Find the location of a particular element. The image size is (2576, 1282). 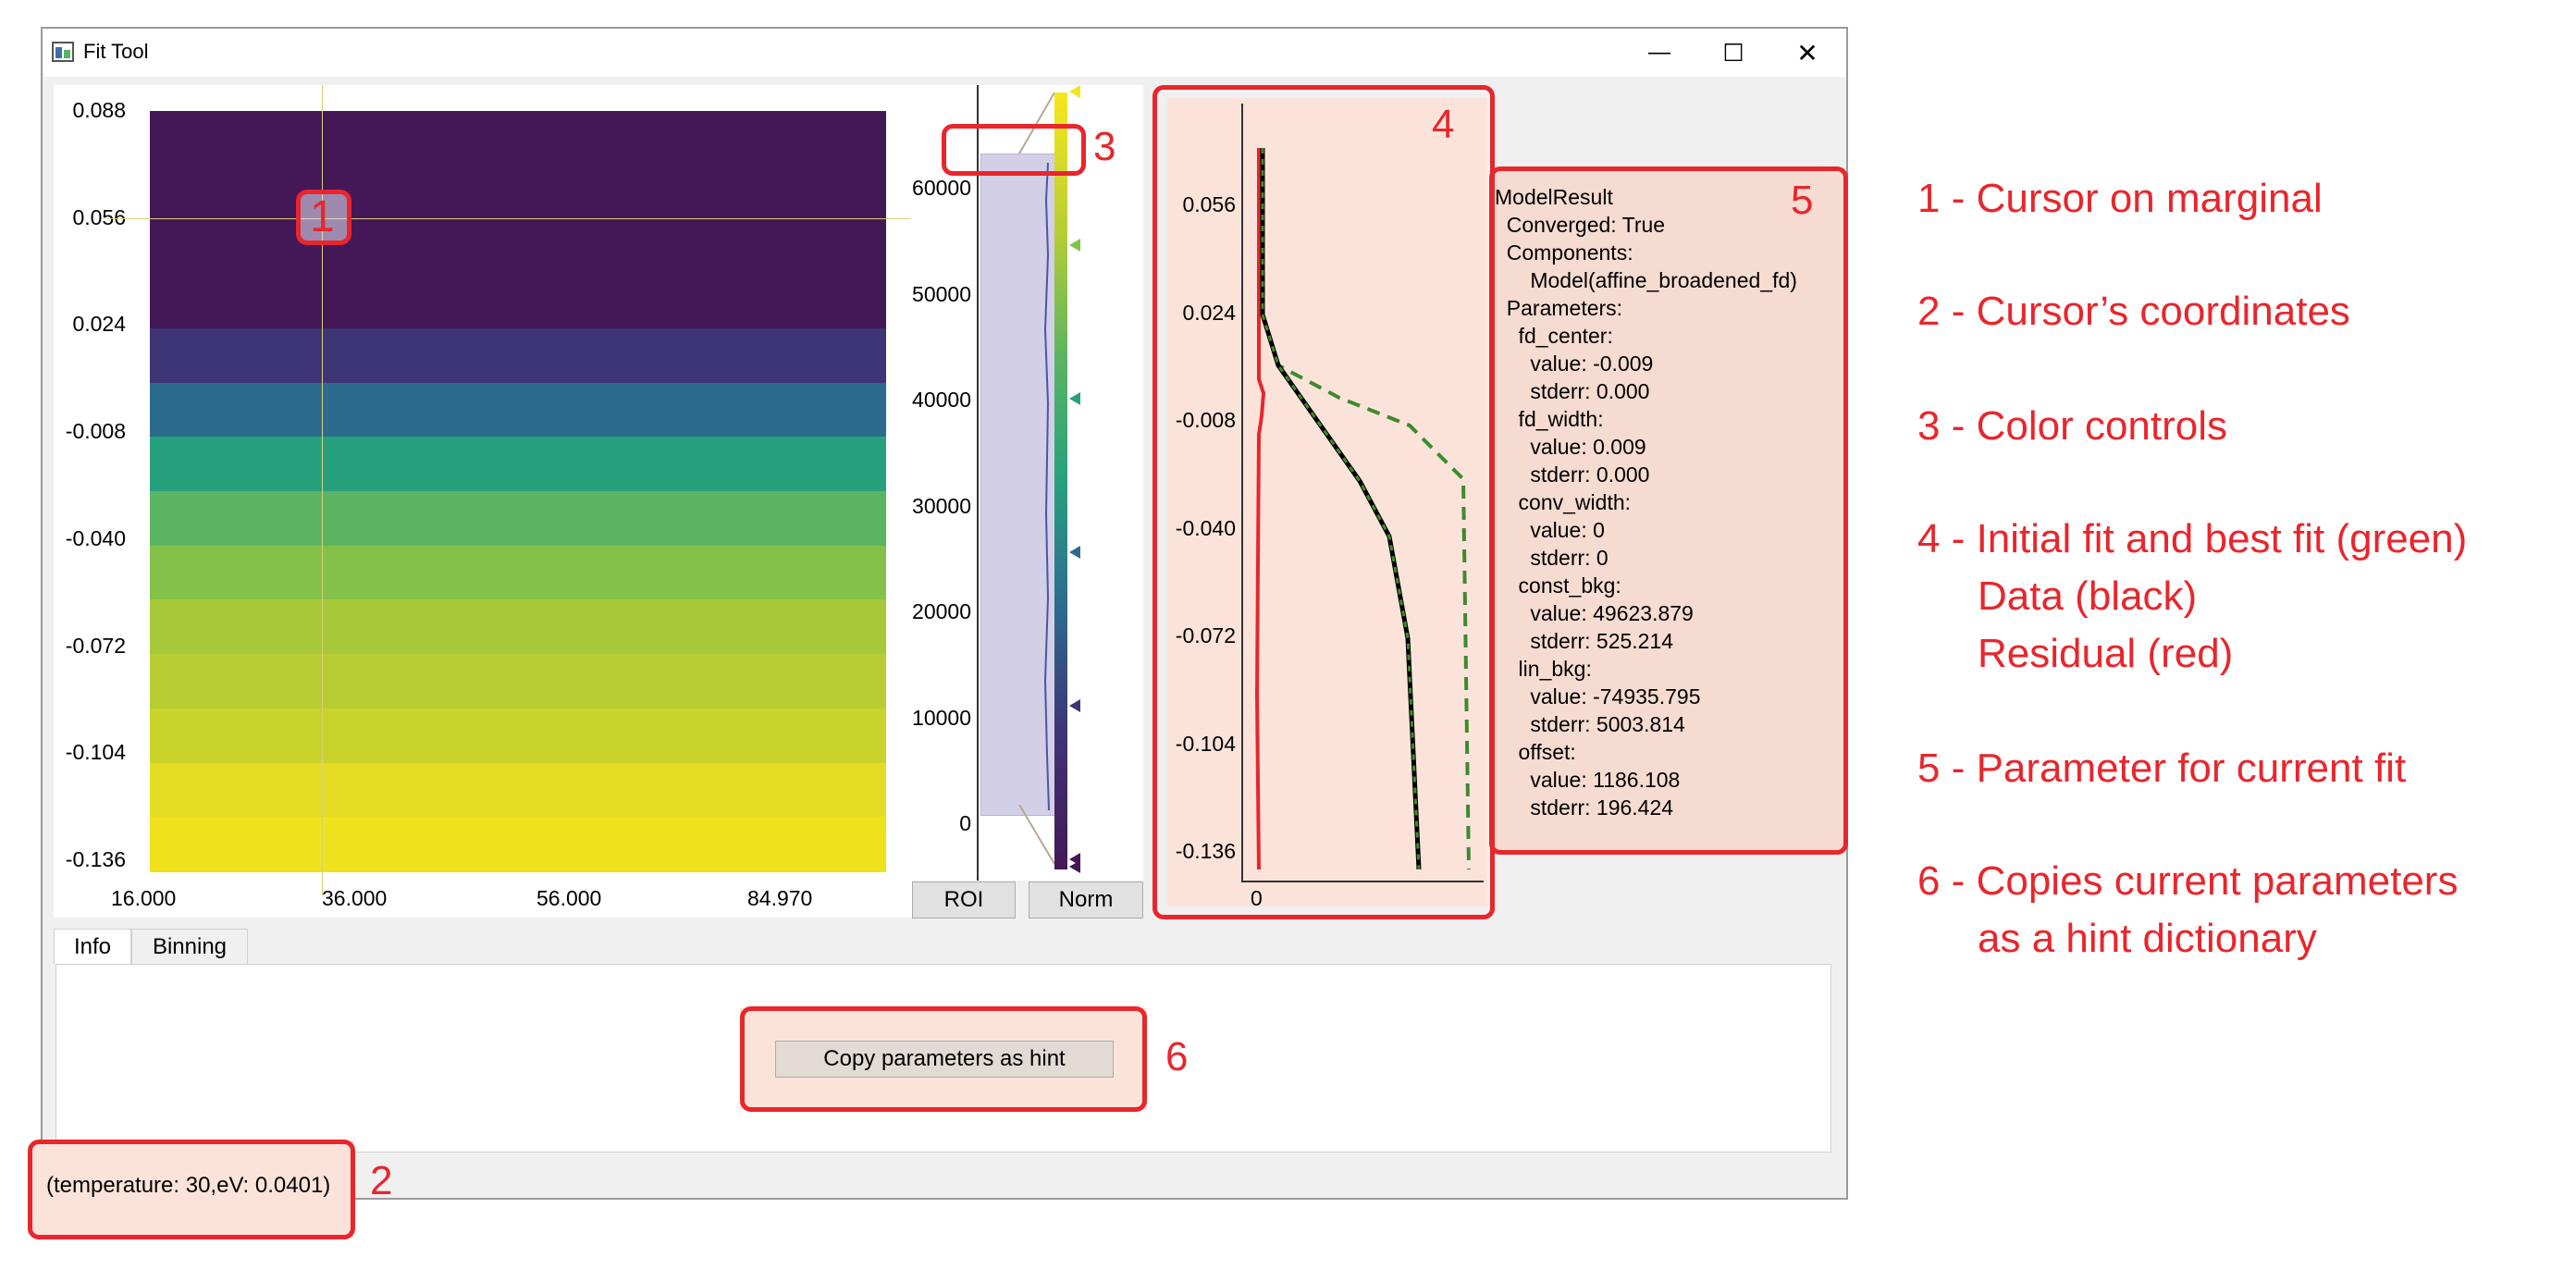

model-result-line: Parameters: is located at coordinates (1559, 308).